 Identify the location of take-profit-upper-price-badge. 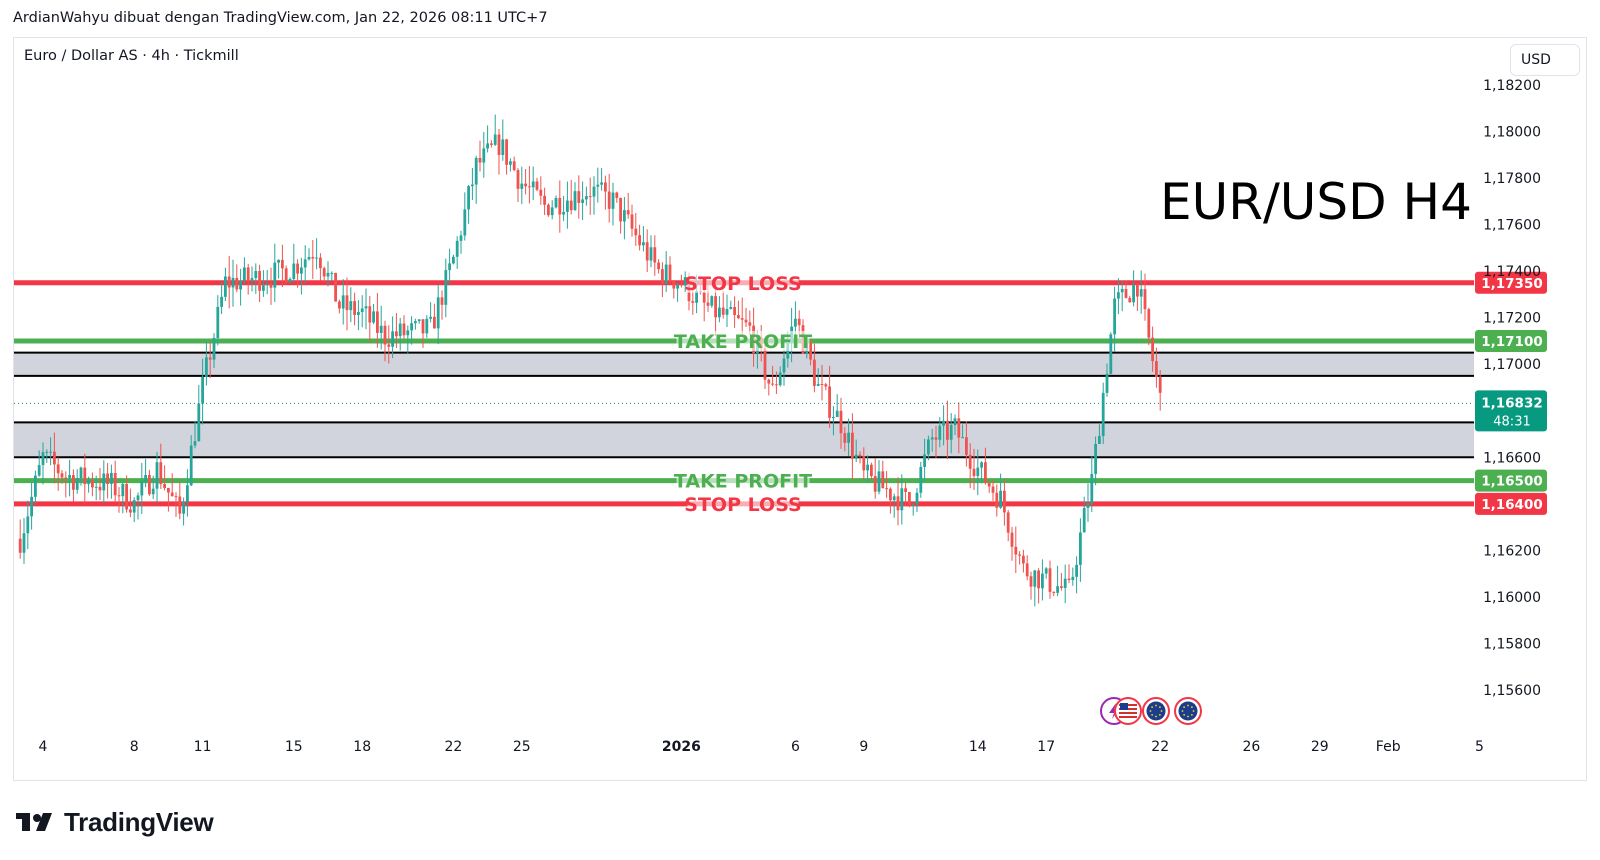
(1511, 340).